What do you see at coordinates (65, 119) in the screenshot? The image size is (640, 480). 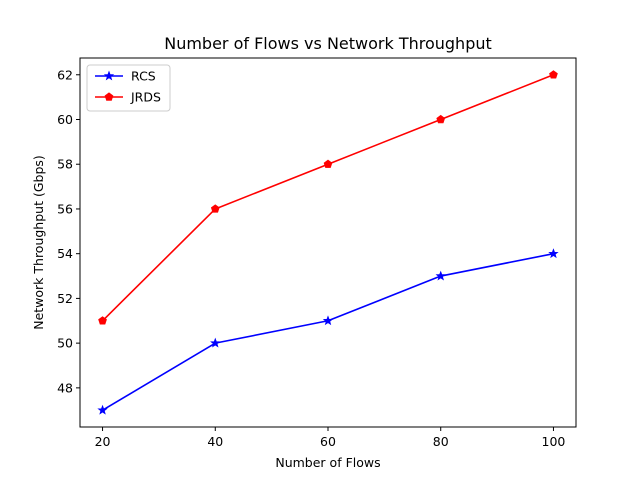 I see `y-tick-label: 60` at bounding box center [65, 119].